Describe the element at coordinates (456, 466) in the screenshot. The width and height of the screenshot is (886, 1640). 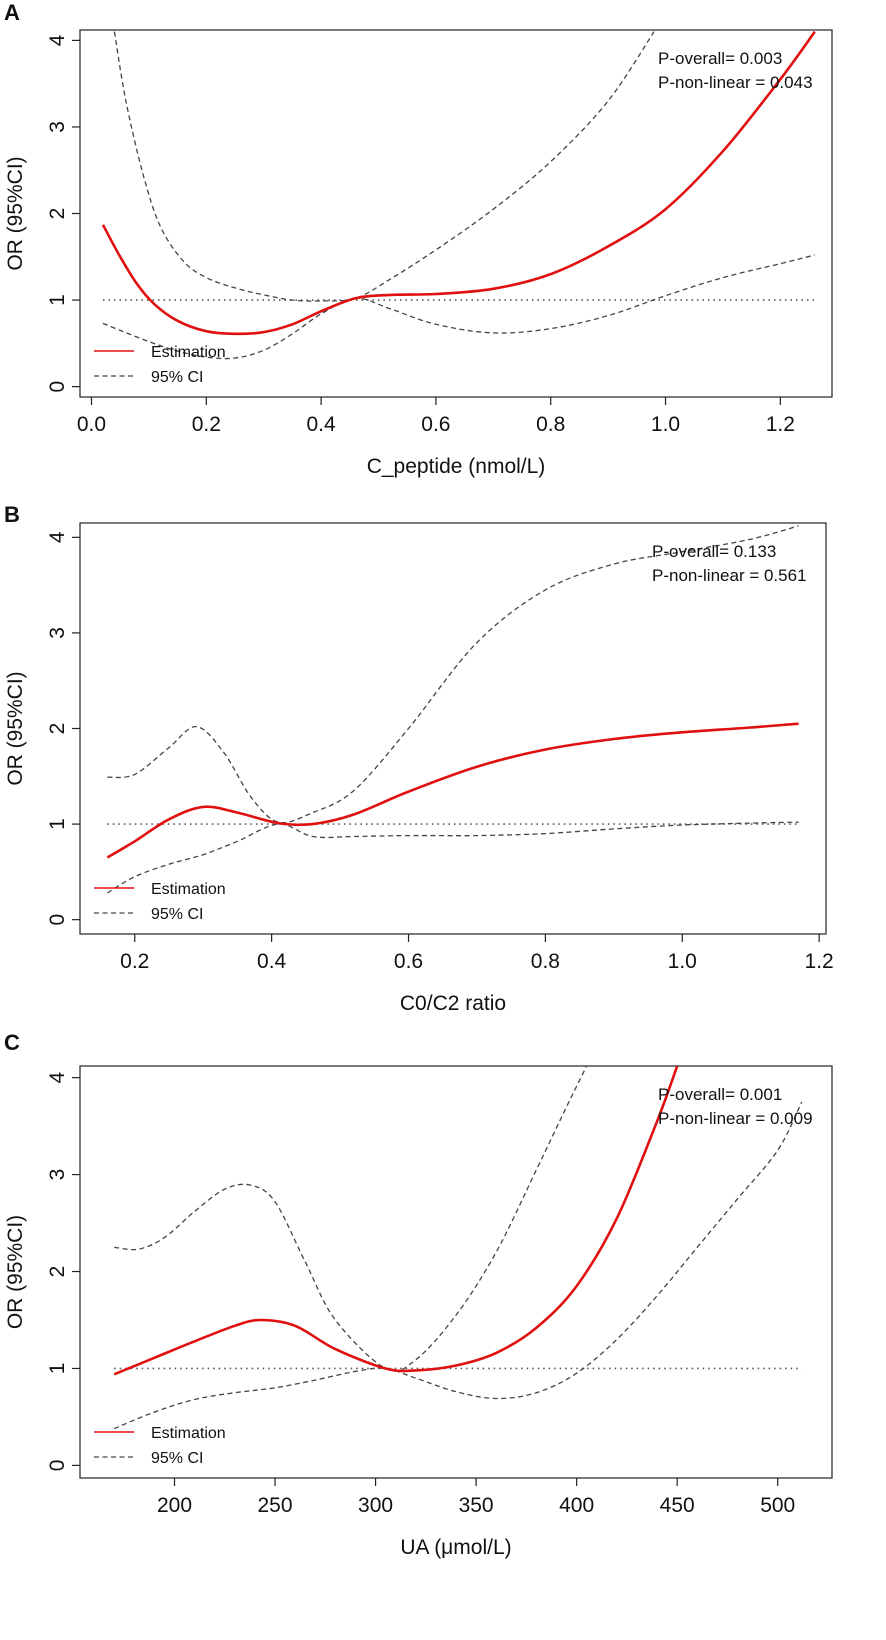
I see `x-axis-title: C_peptide (nmol/L)` at that location.